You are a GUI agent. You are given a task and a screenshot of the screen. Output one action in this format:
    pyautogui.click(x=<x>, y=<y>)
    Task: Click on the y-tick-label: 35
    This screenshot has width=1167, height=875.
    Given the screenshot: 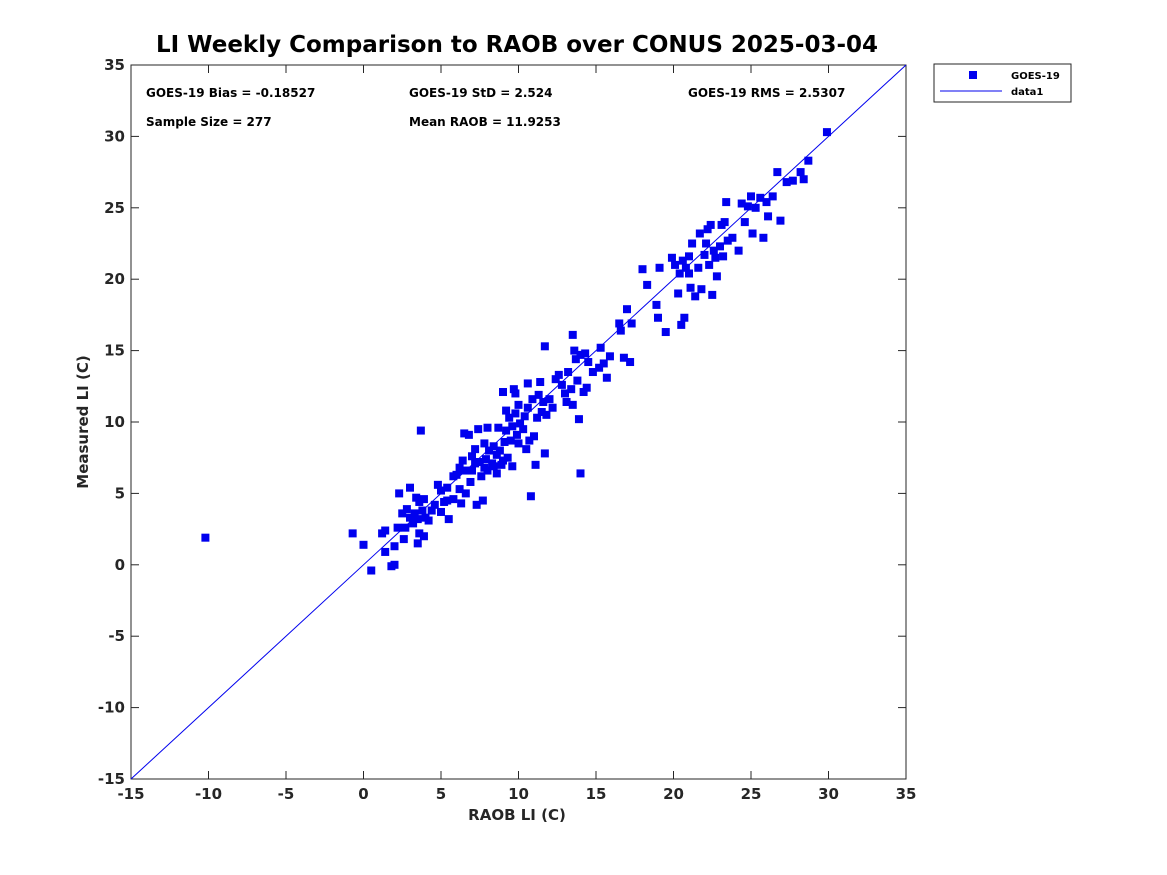 What is the action you would take?
    pyautogui.click(x=114, y=65)
    